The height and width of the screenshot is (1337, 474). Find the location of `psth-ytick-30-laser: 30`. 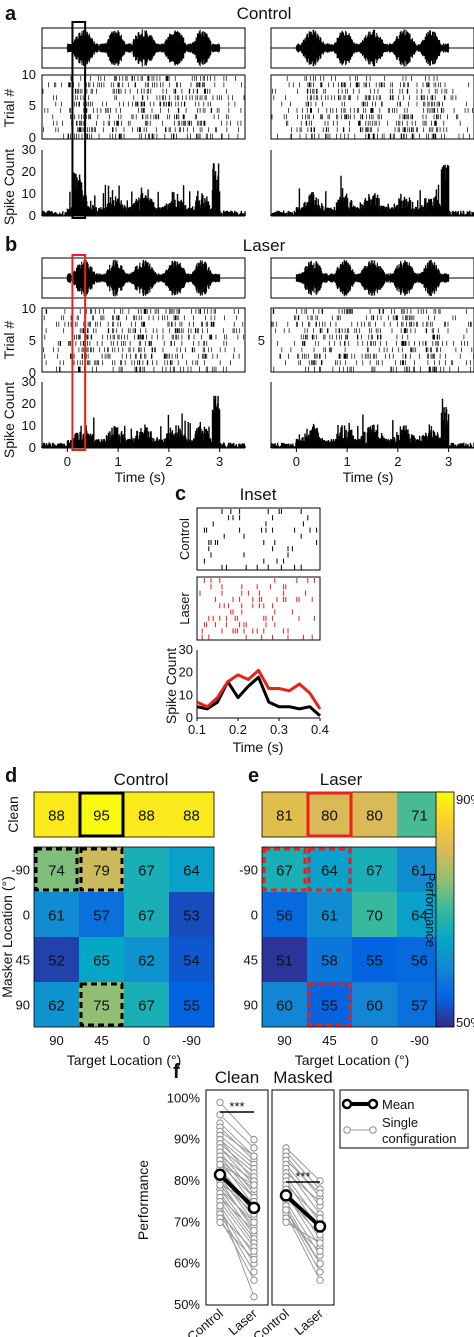

psth-ytick-30-laser: 30 is located at coordinates (29, 381).